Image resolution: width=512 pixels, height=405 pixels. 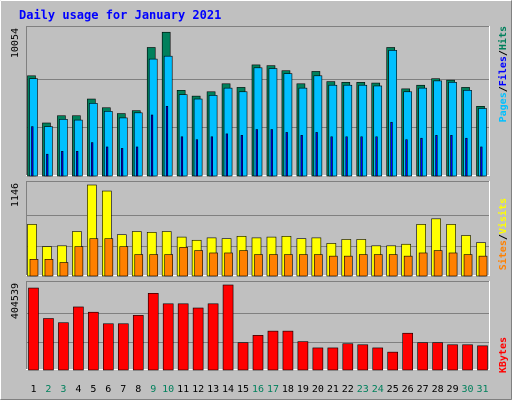 I want to click on day-label-31: 31, so click(x=482, y=389).